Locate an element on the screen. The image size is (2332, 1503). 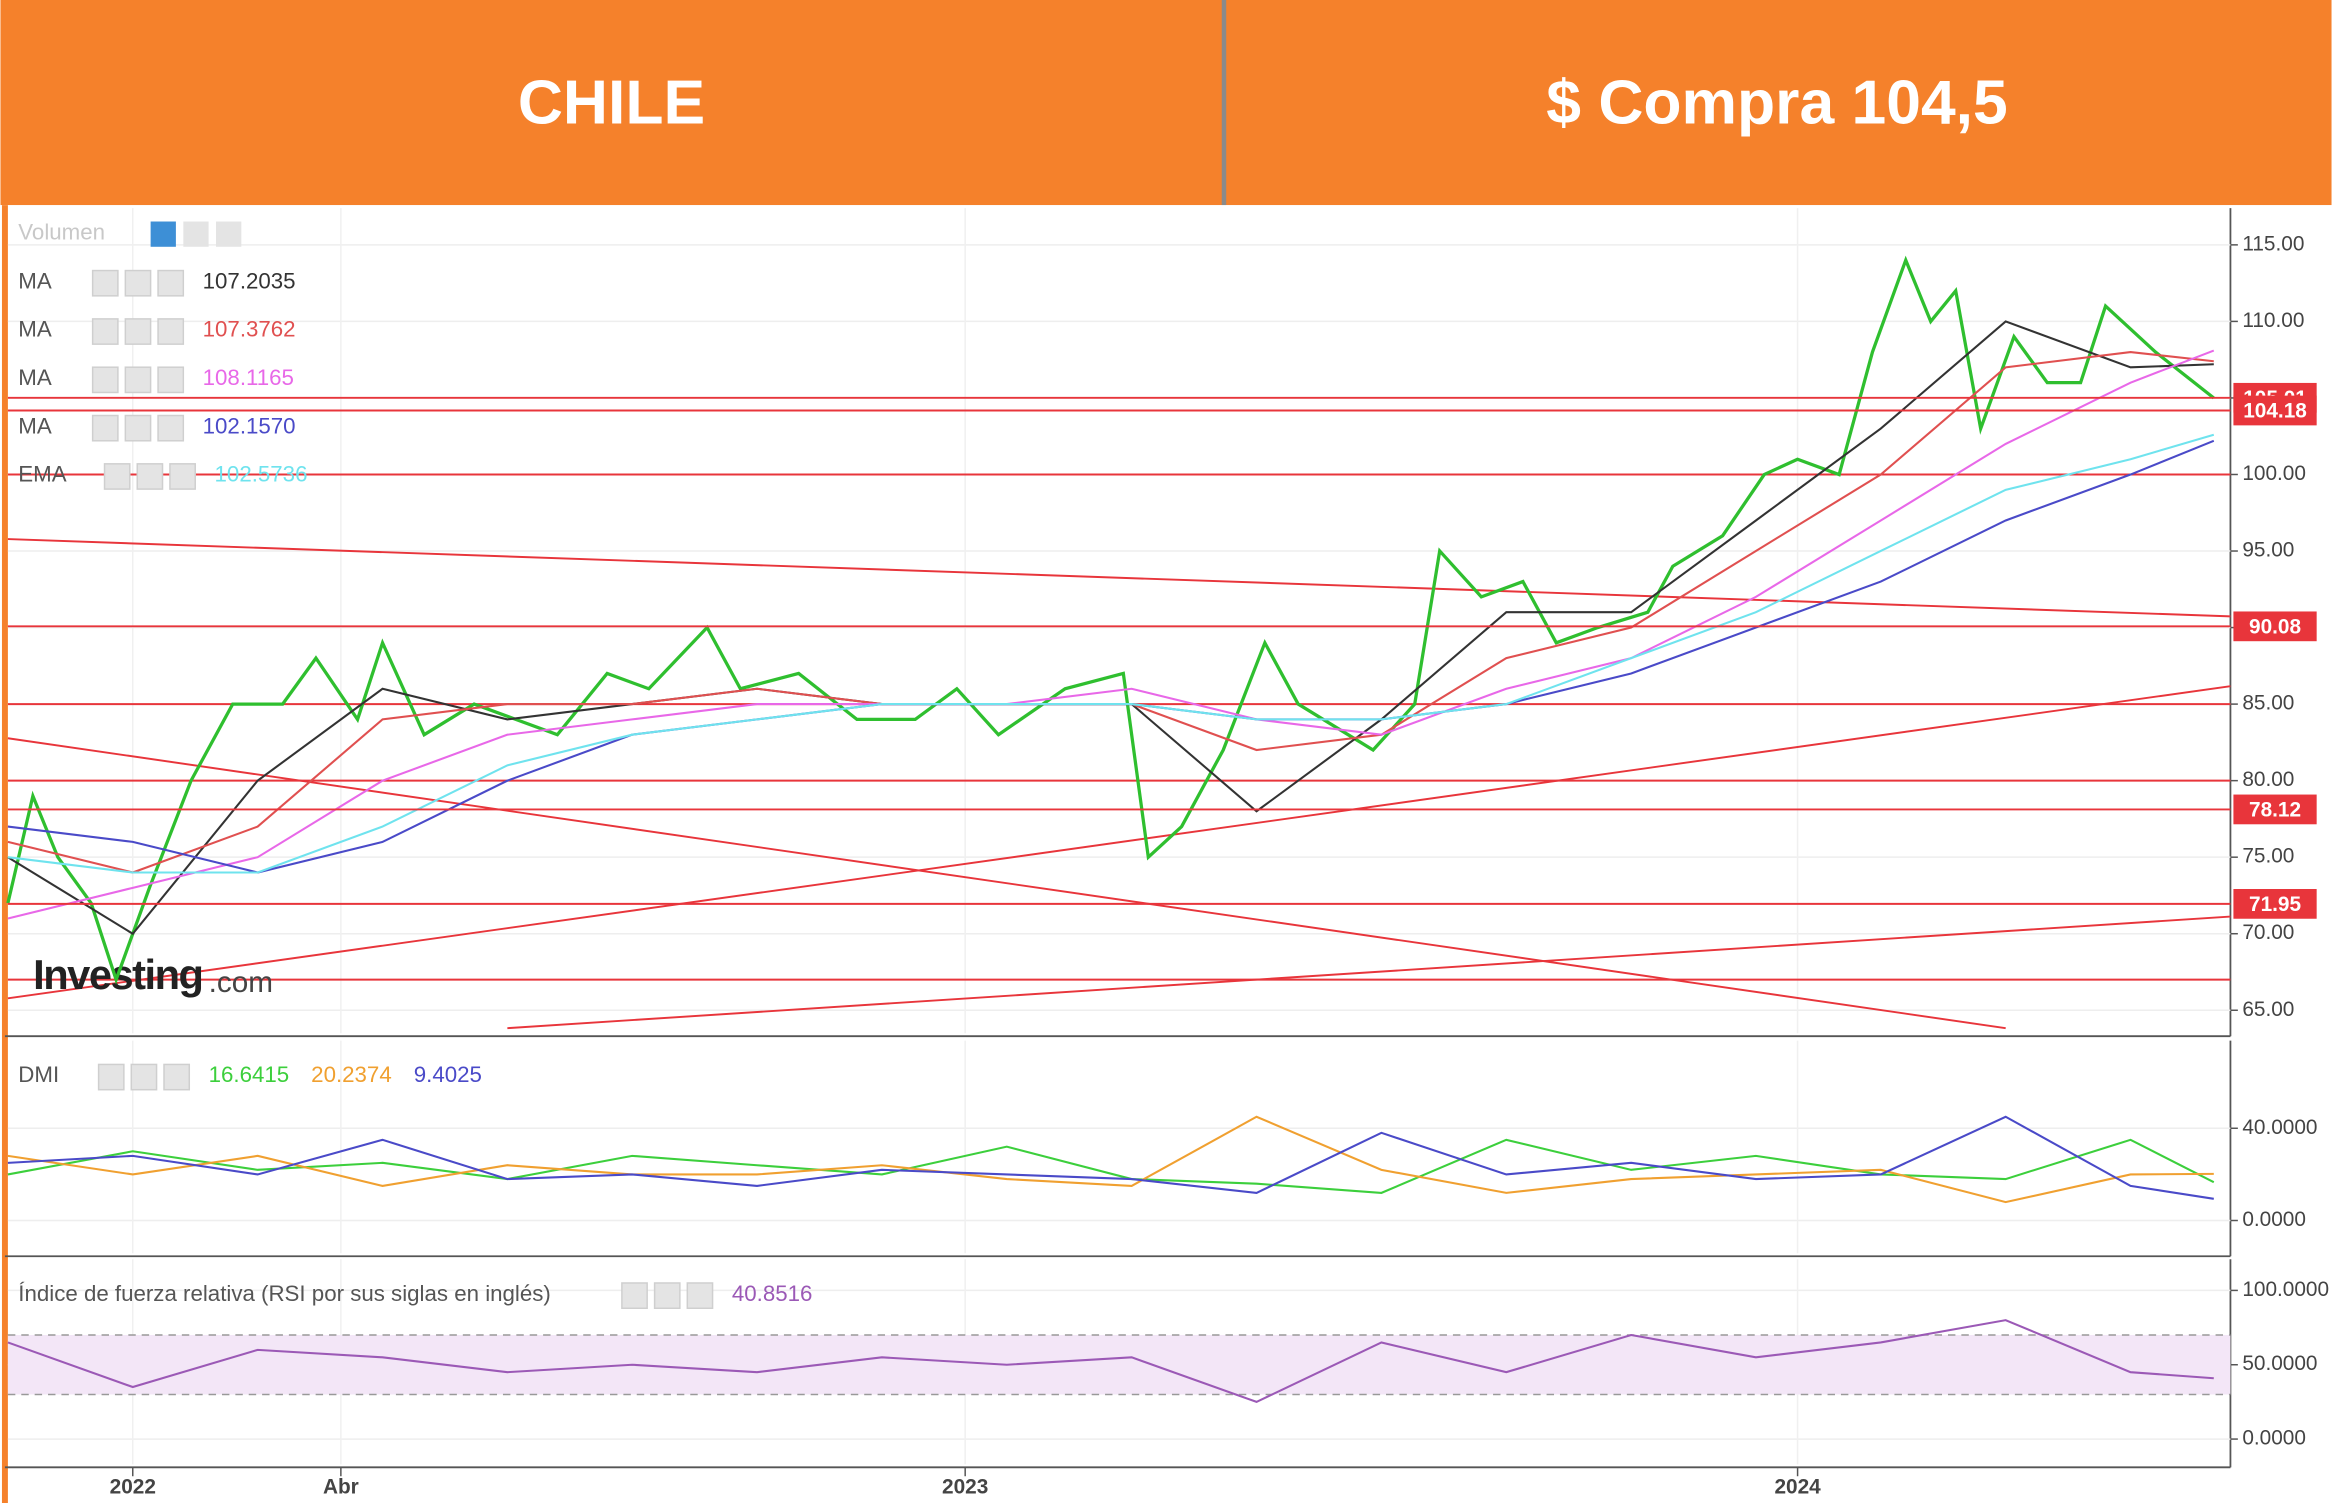
legend-value: 108.1165 is located at coordinates (248, 377).